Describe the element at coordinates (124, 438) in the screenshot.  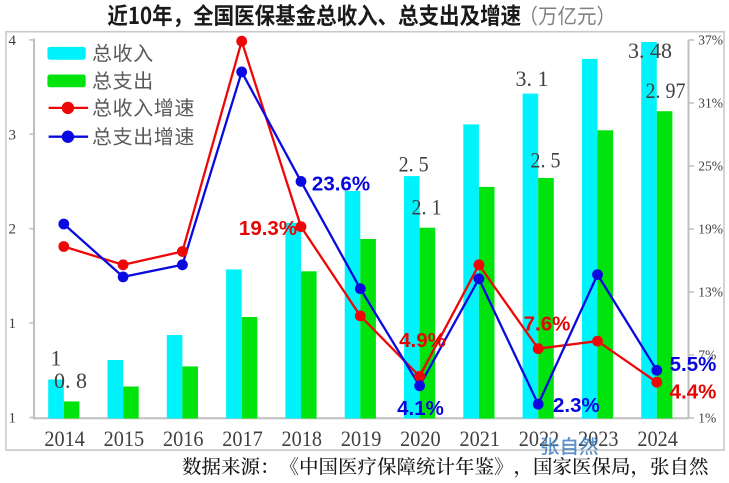
I see `svg-text: 2015` at that location.